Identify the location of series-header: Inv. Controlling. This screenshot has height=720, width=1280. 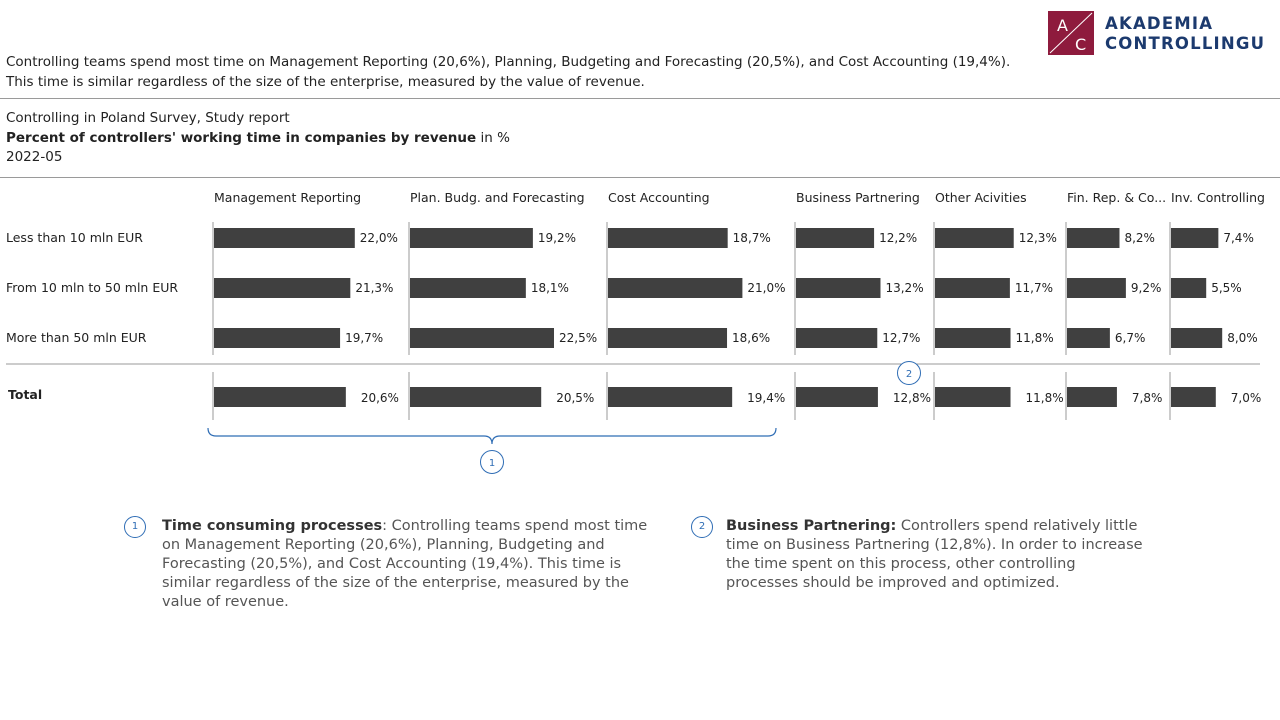
(1218, 197).